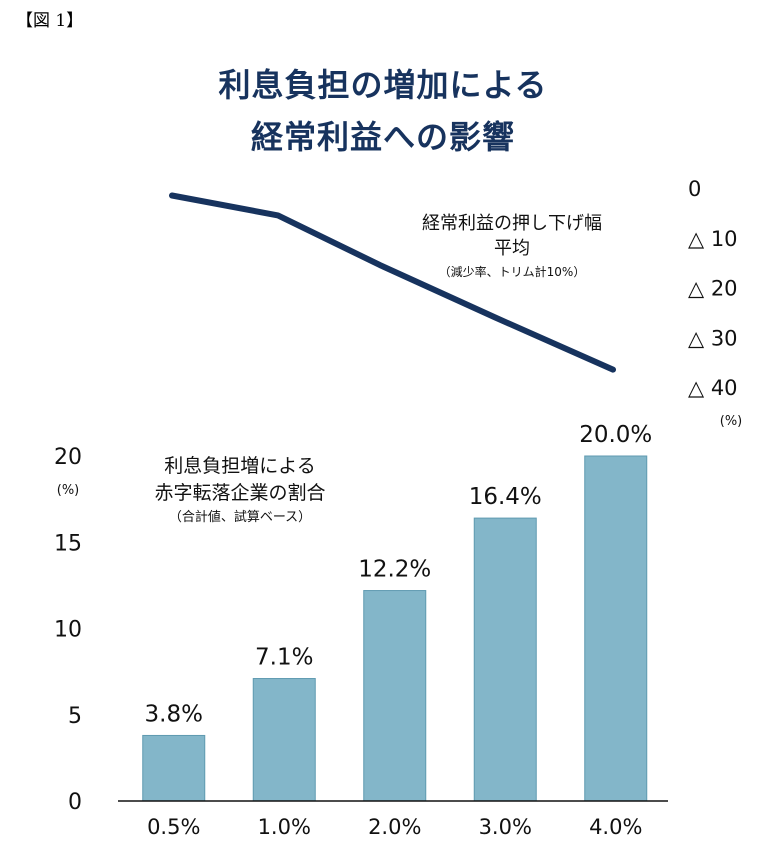 Image resolution: width=766 pixels, height=850 pixels. What do you see at coordinates (174, 768) in the screenshot?
I see `bar-0.5%` at bounding box center [174, 768].